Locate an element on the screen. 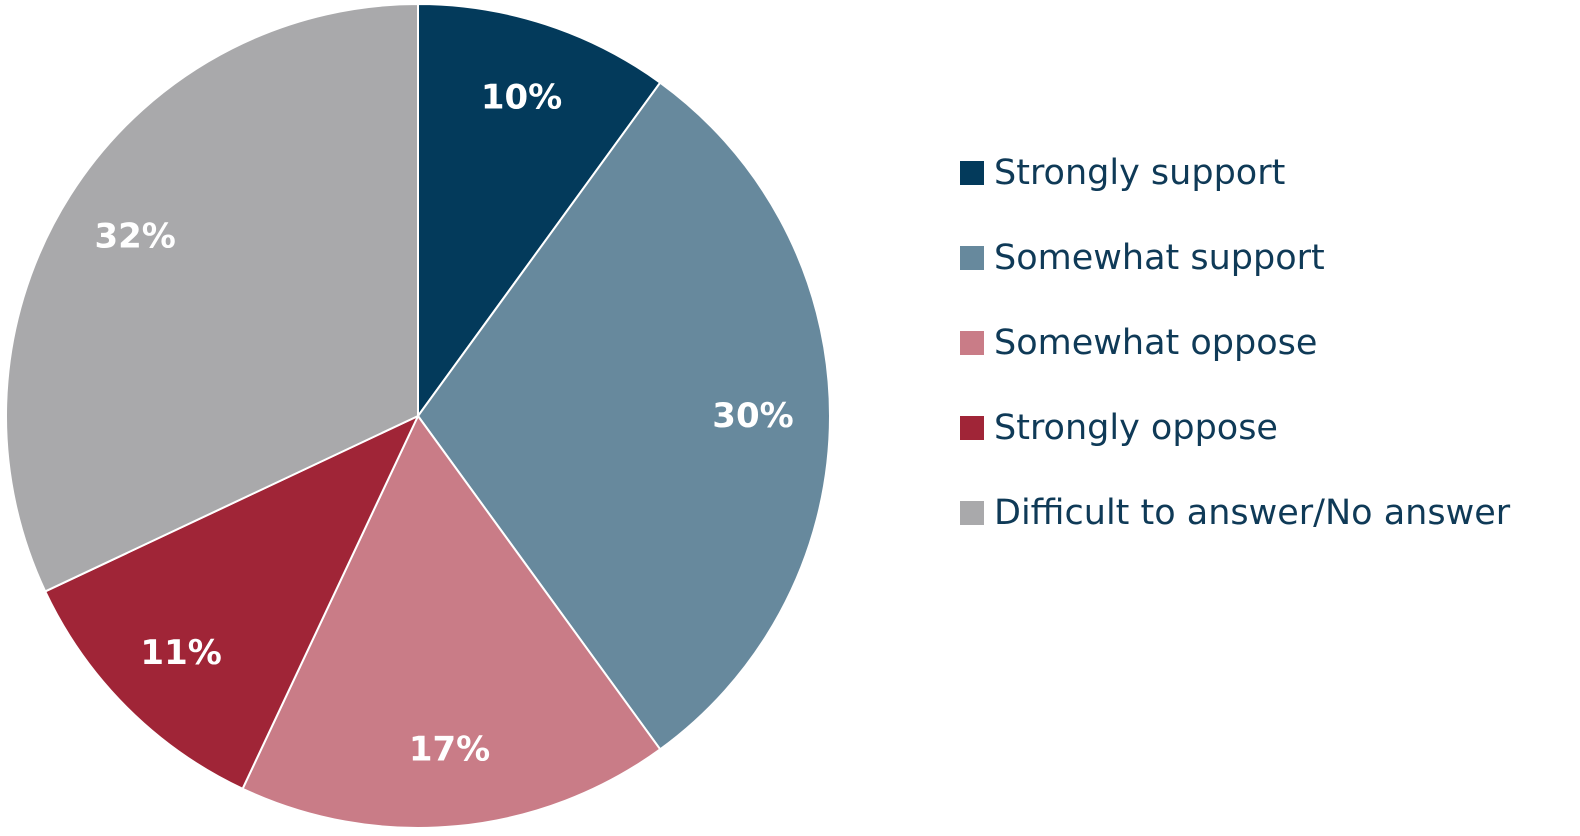  legend-item-somewhat-support: Somewhat support is located at coordinates (1235, 257).